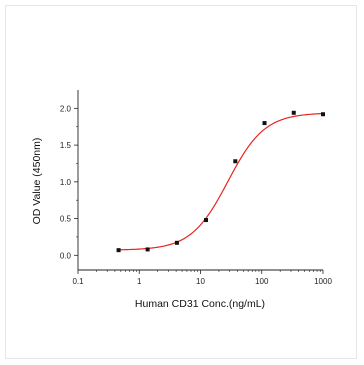 This screenshot has width=364, height=365. What do you see at coordinates (66, 145) in the screenshot?
I see `y-tick-label: 1.5` at bounding box center [66, 145].